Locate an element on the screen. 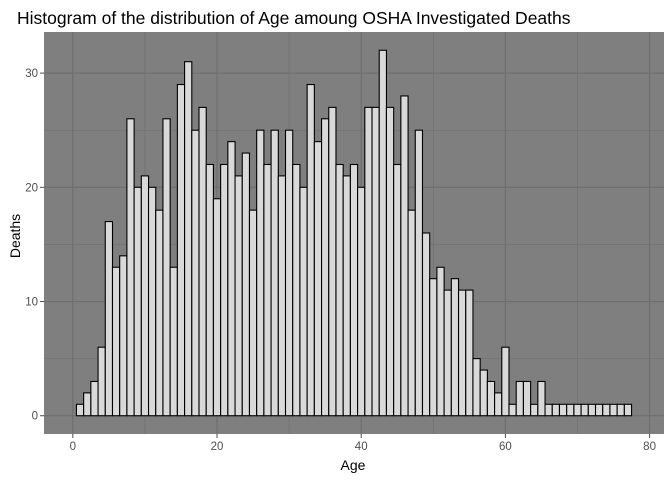 Image resolution: width=672 pixels, height=480 pixels. x-tick-label: 40 is located at coordinates (361, 447).